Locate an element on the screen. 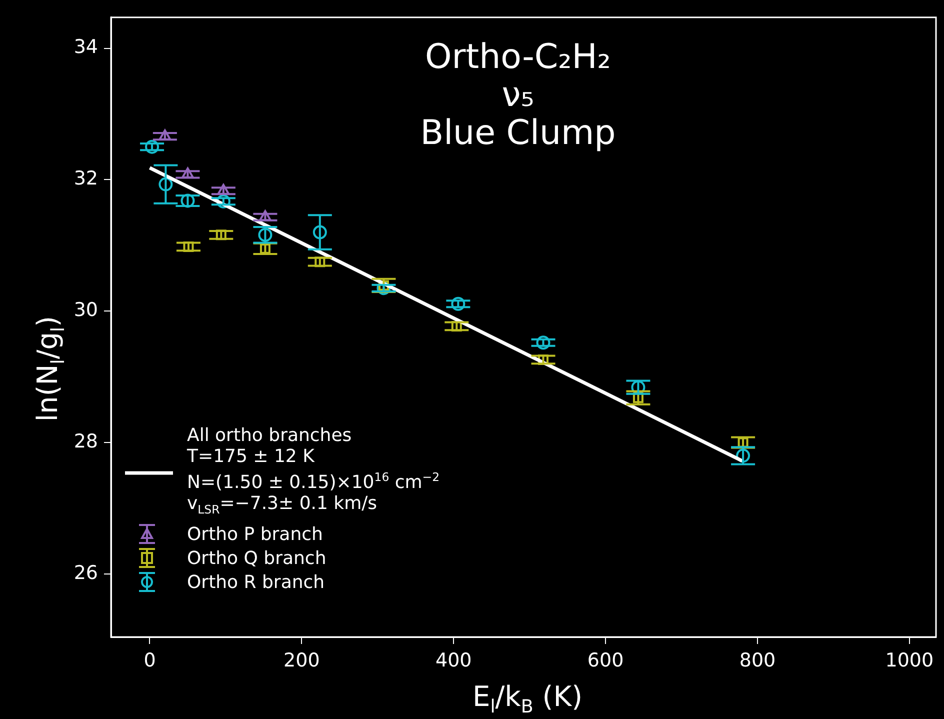 This screenshot has height=719, width=944. y-tick-label: 34 is located at coordinates (86, 47).